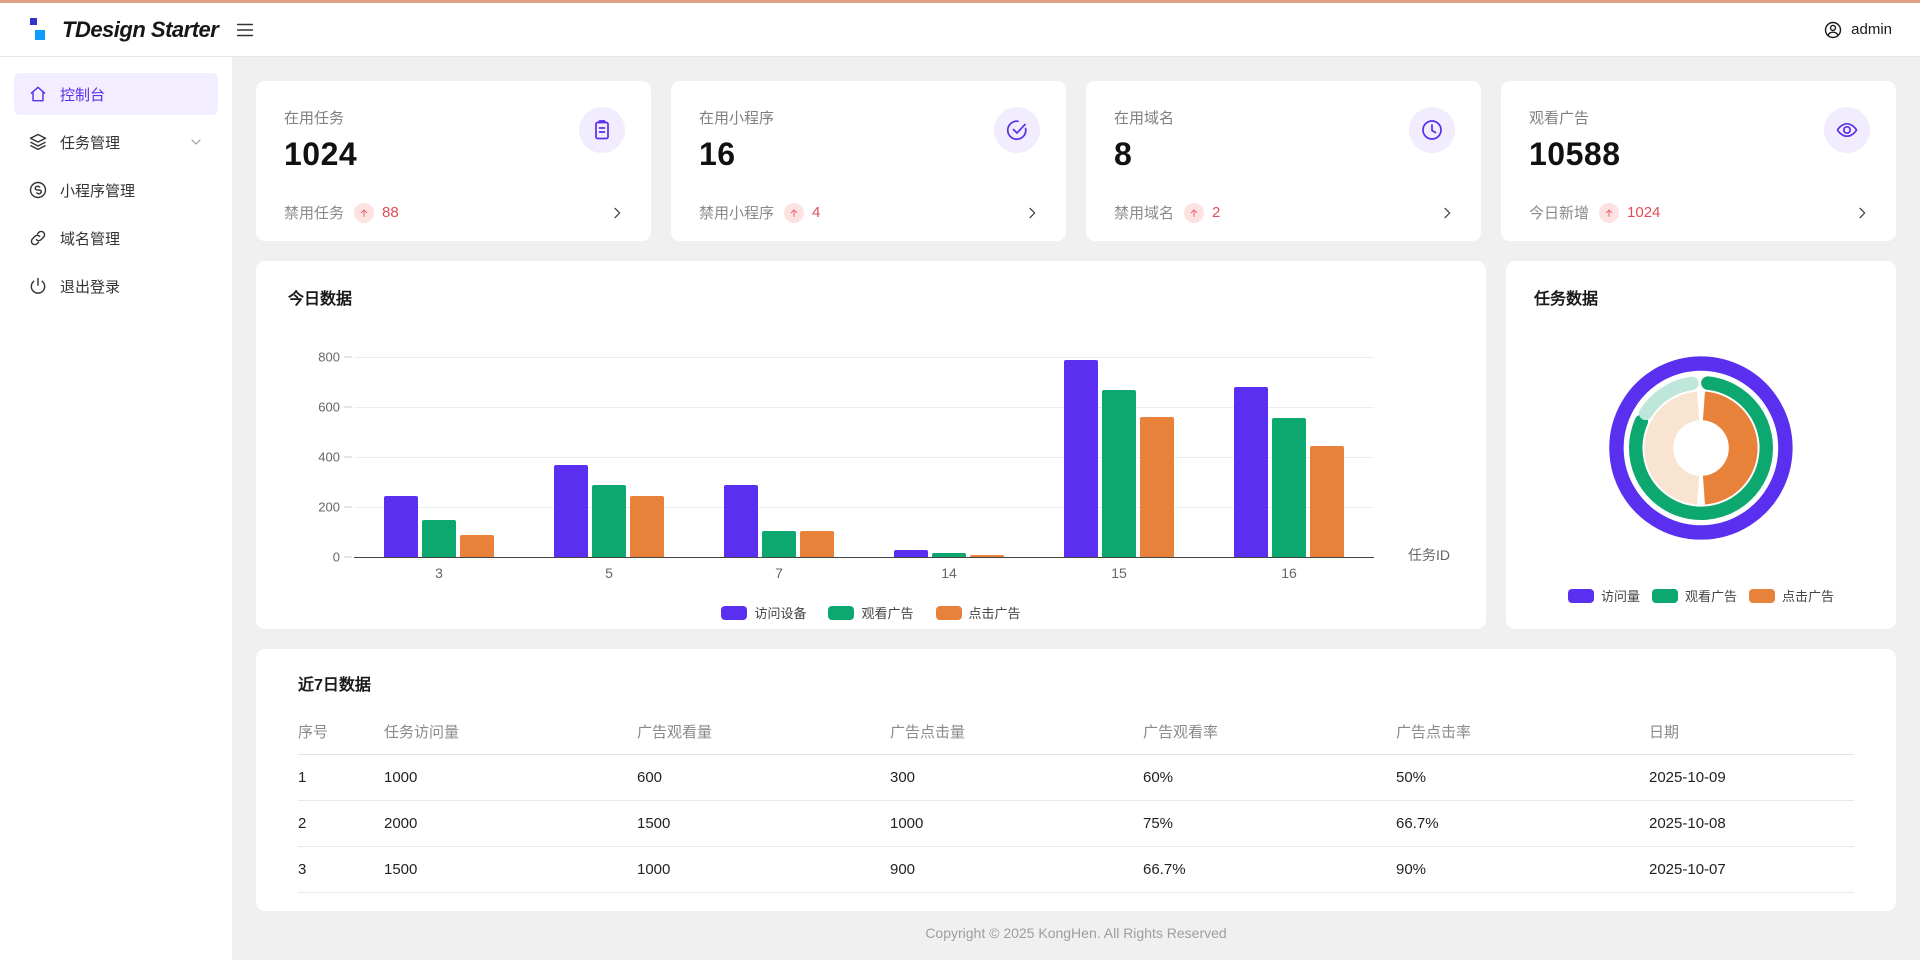 Image resolution: width=1920 pixels, height=960 pixels. Describe the element at coordinates (1216, 212) in the screenshot. I see `stat-card-trend-value: 2` at that location.